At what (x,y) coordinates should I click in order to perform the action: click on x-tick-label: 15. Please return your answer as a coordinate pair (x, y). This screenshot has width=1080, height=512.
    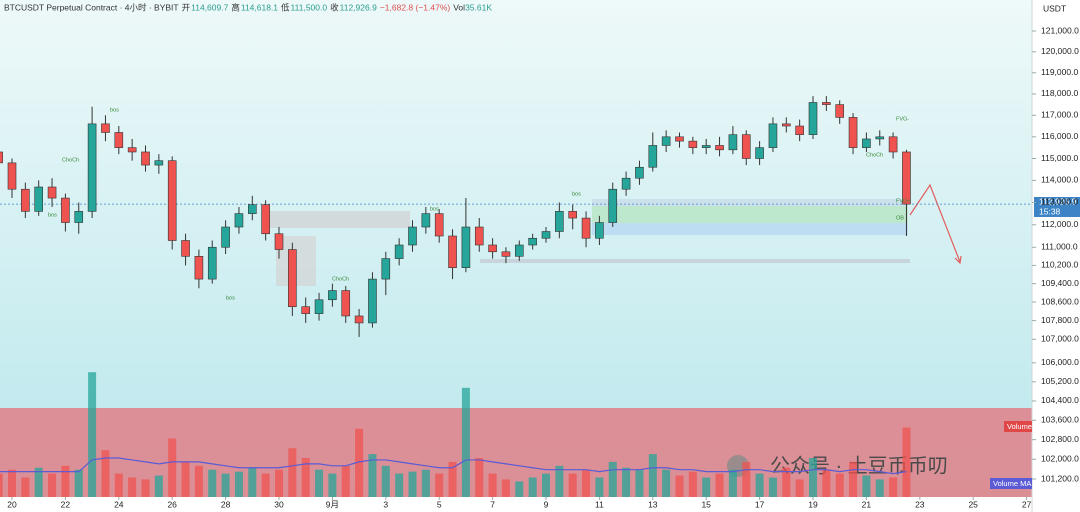
    Looking at the image, I should click on (706, 504).